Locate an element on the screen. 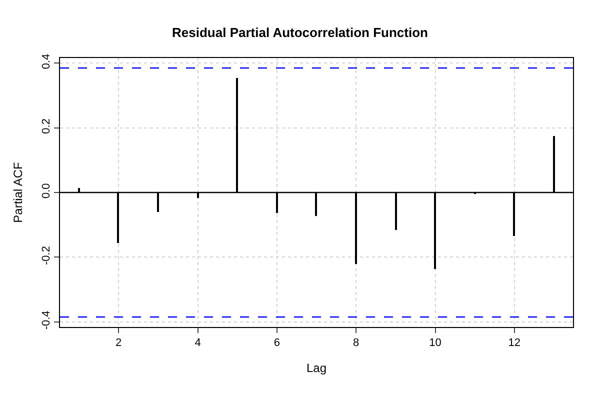 This screenshot has height=400, width=600. chart-title: Residual Partial Autocorrelation Function is located at coordinates (300, 32).